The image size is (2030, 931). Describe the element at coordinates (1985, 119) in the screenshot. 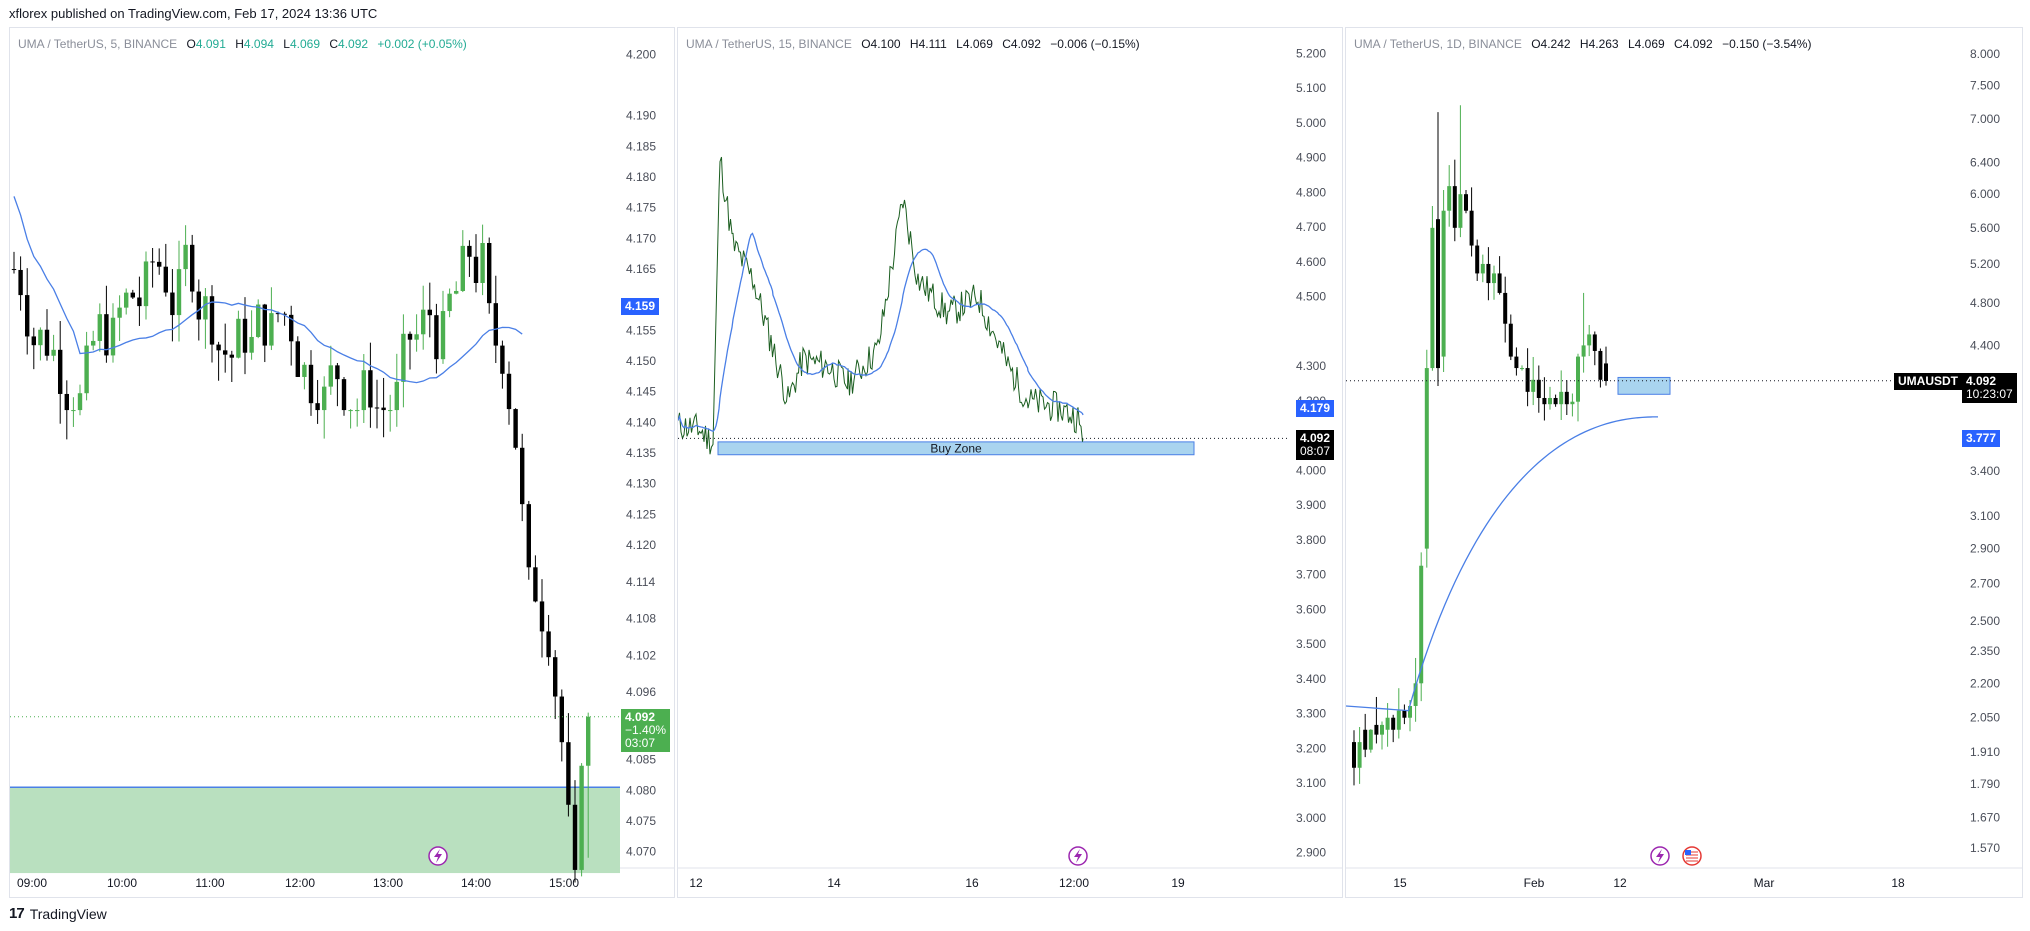

I see `y-tick-label: 7.000` at that location.